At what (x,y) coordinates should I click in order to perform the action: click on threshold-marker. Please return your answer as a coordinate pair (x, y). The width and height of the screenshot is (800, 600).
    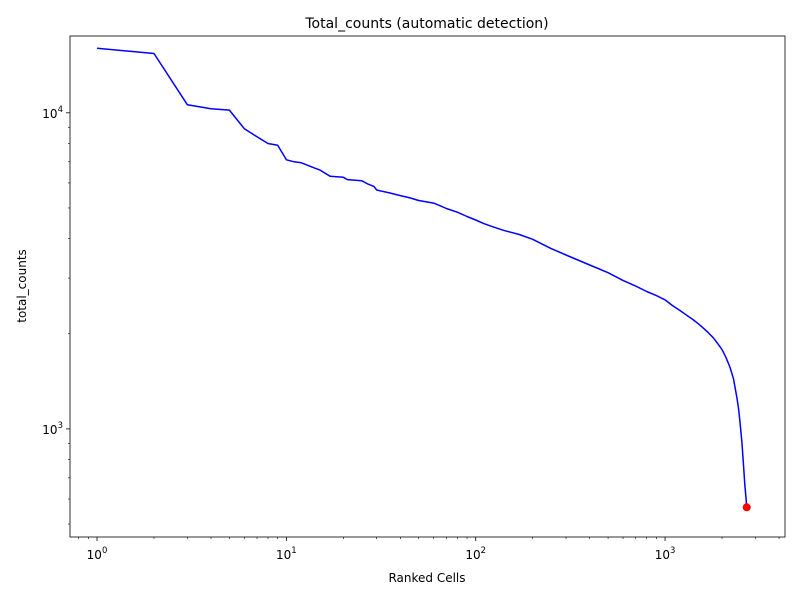
    Looking at the image, I should click on (746, 507).